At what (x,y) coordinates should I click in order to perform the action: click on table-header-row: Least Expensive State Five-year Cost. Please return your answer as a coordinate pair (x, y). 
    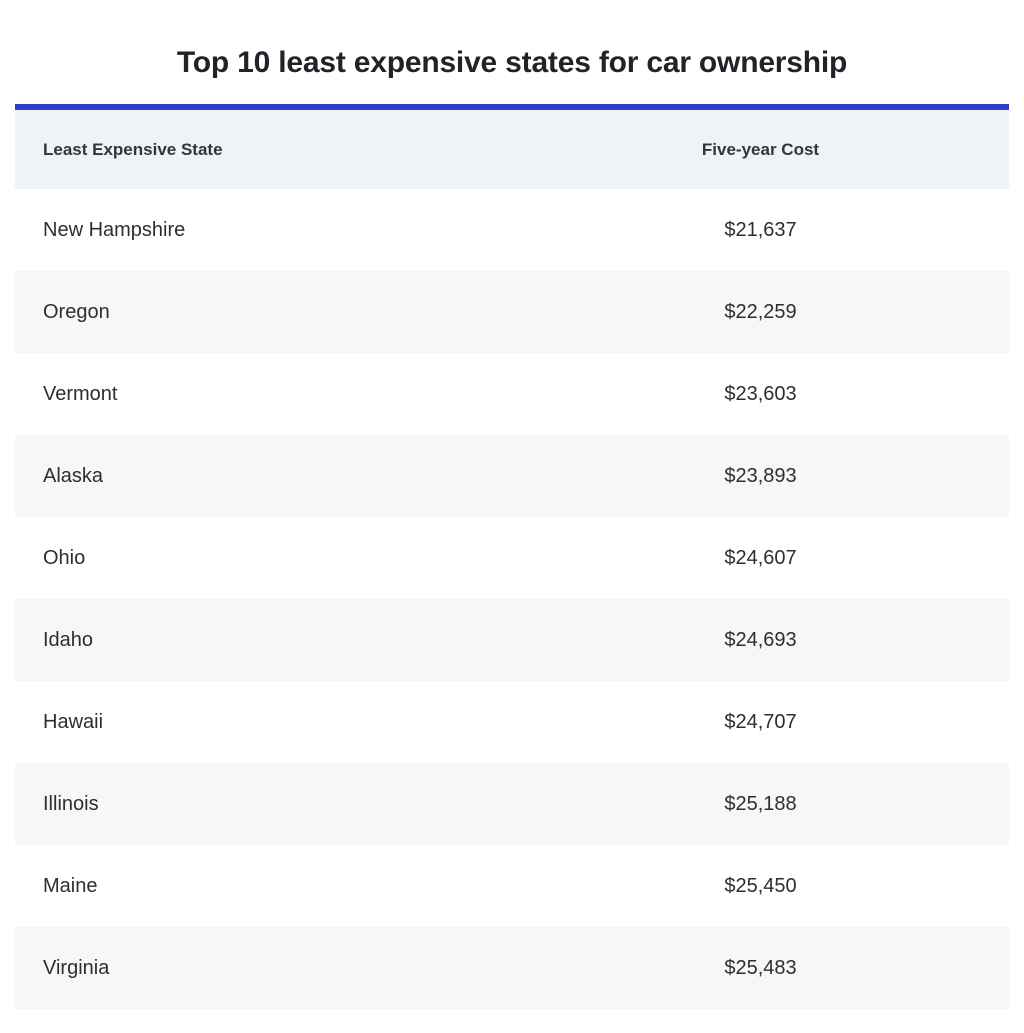
    Looking at the image, I should click on (512, 149).